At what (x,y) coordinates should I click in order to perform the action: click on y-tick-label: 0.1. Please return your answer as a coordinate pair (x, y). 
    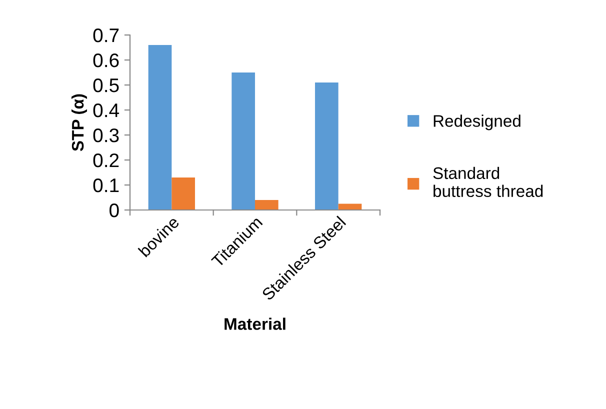
    Looking at the image, I should click on (106, 185).